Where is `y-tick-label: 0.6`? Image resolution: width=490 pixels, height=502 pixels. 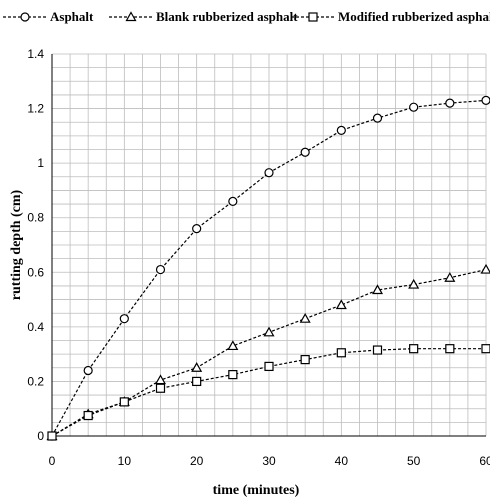 y-tick-label: 0.6 is located at coordinates (35, 272).